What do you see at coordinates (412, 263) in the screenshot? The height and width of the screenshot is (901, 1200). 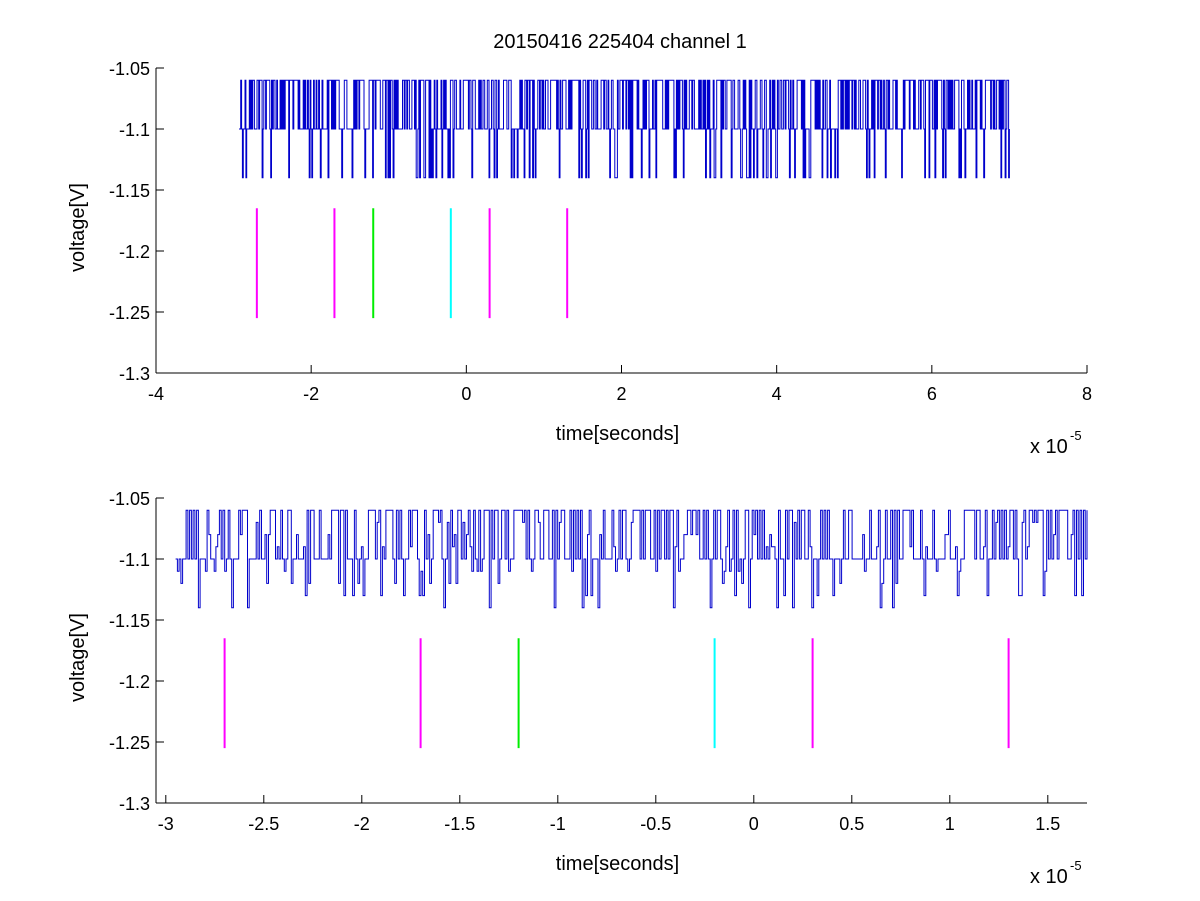 I see `top-plot-event-markers` at bounding box center [412, 263].